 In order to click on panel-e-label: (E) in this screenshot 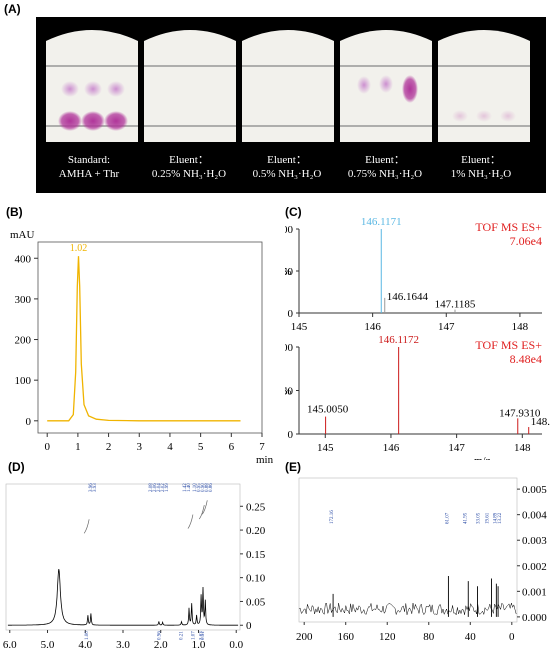, I will do `click(293, 467)`.